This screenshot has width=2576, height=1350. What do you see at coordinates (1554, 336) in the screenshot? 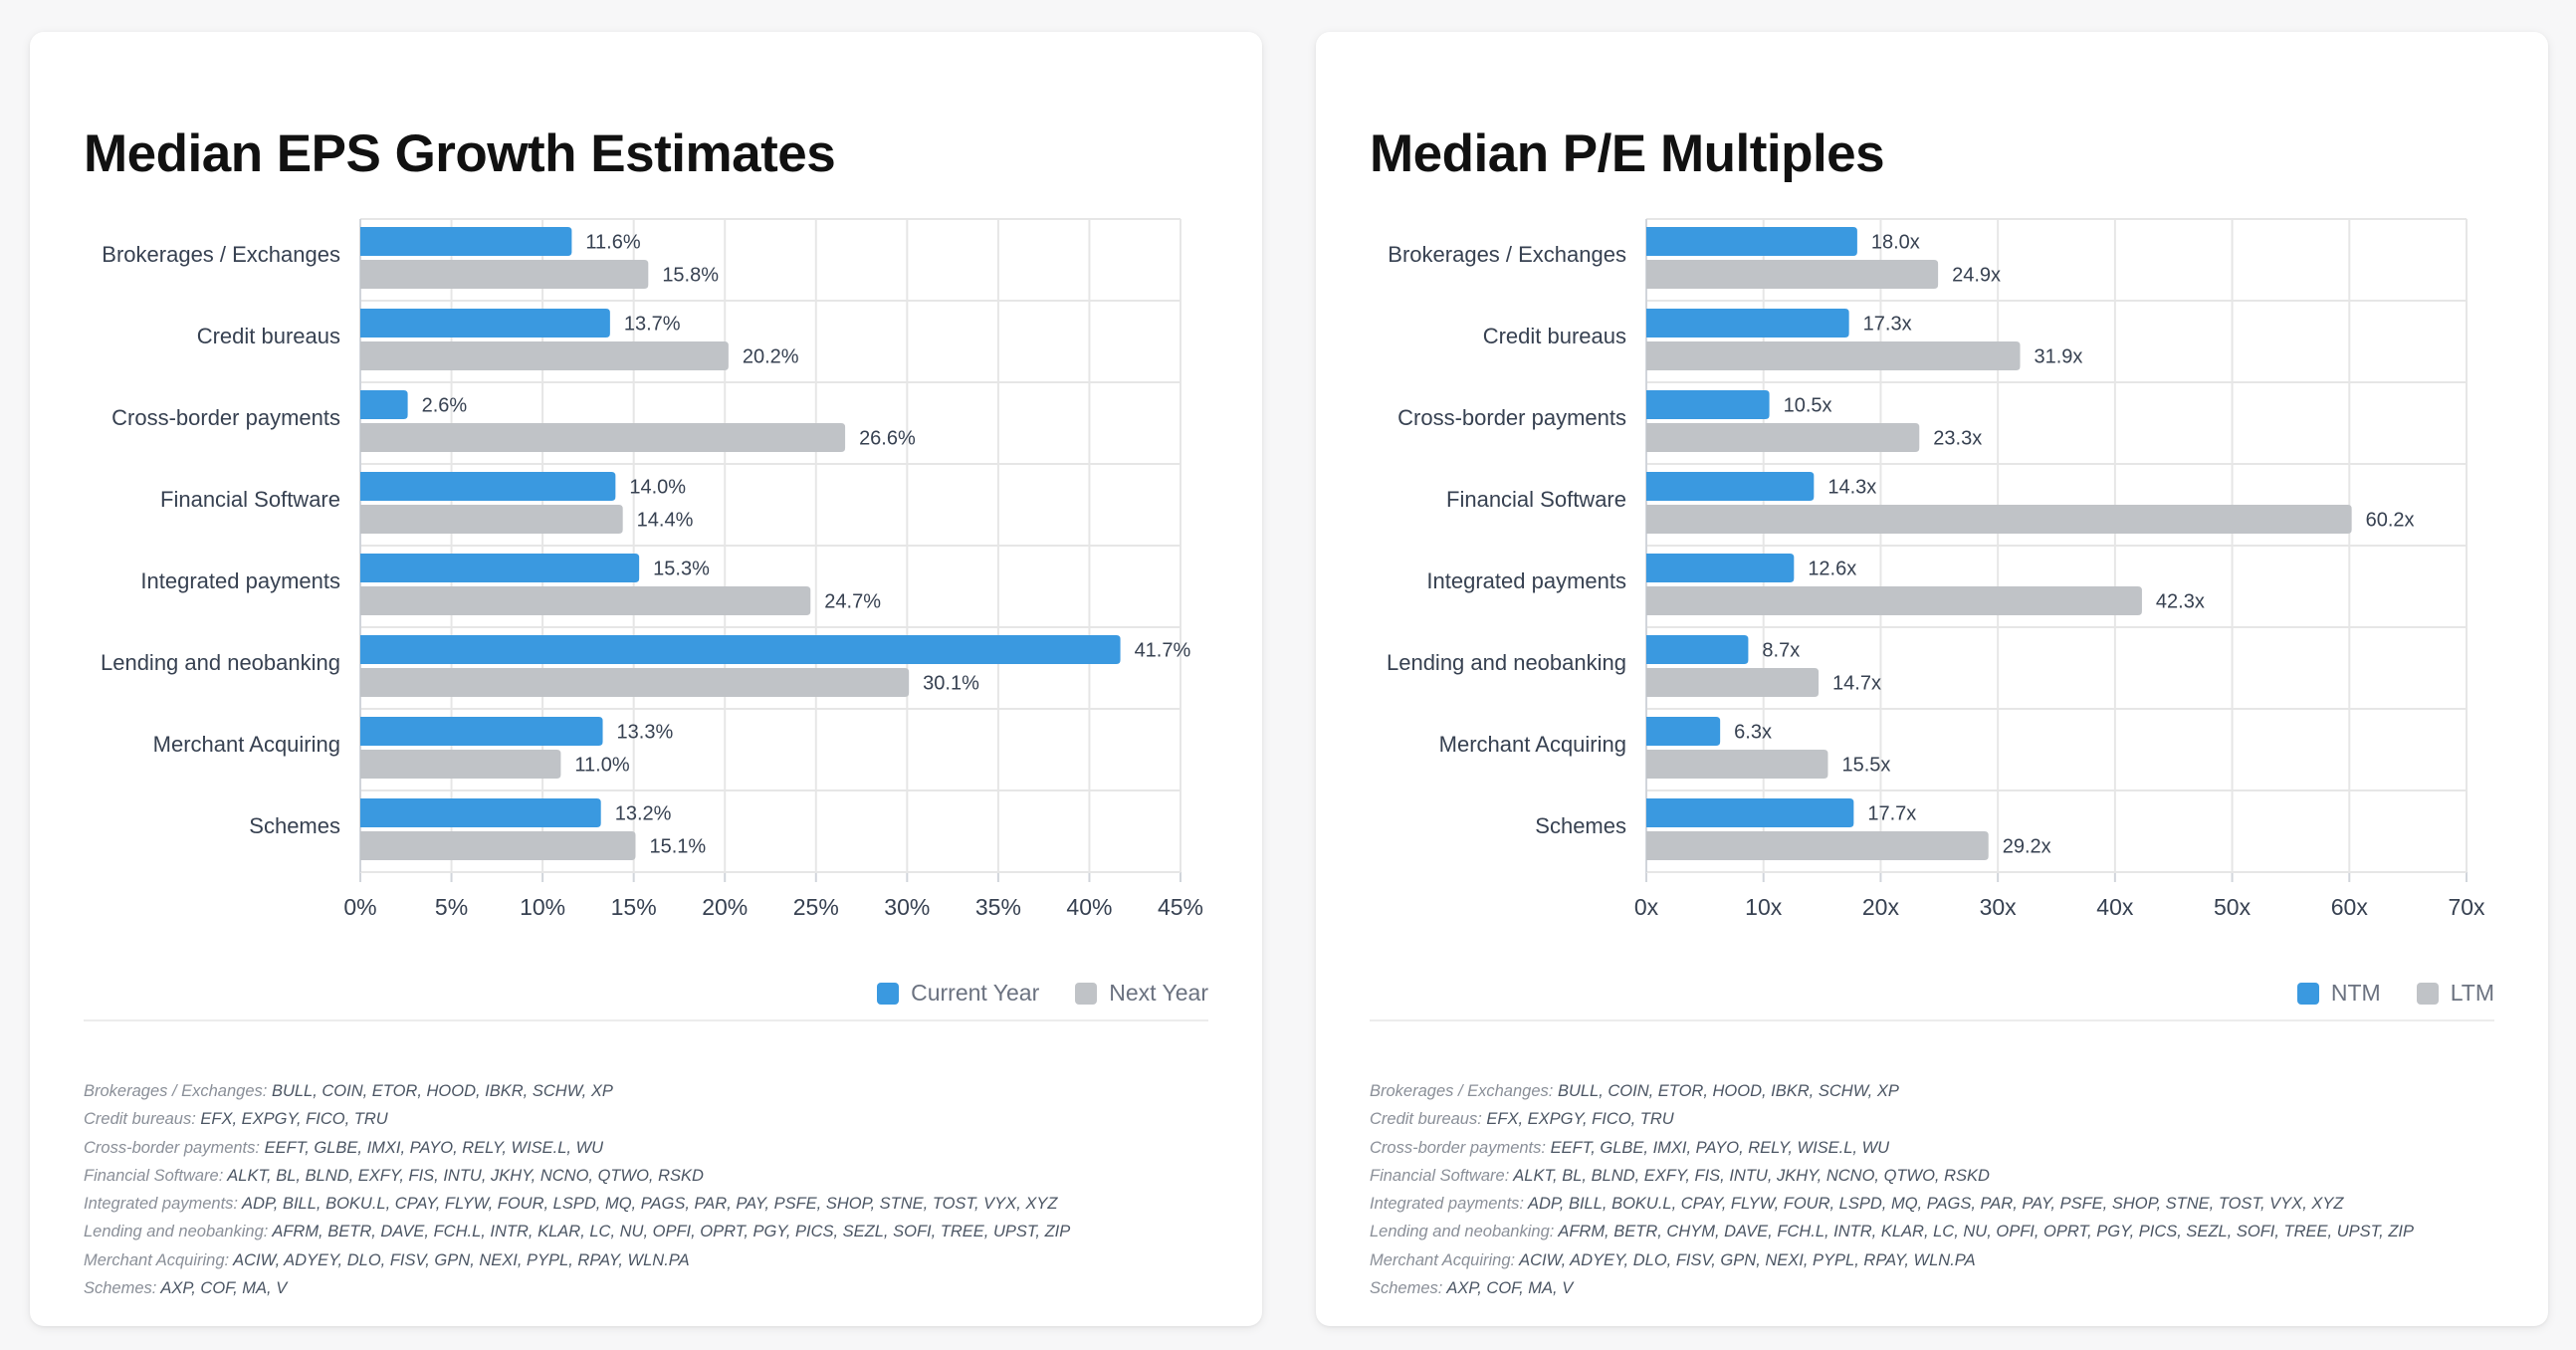
I see `category-label: Credit bureaus` at bounding box center [1554, 336].